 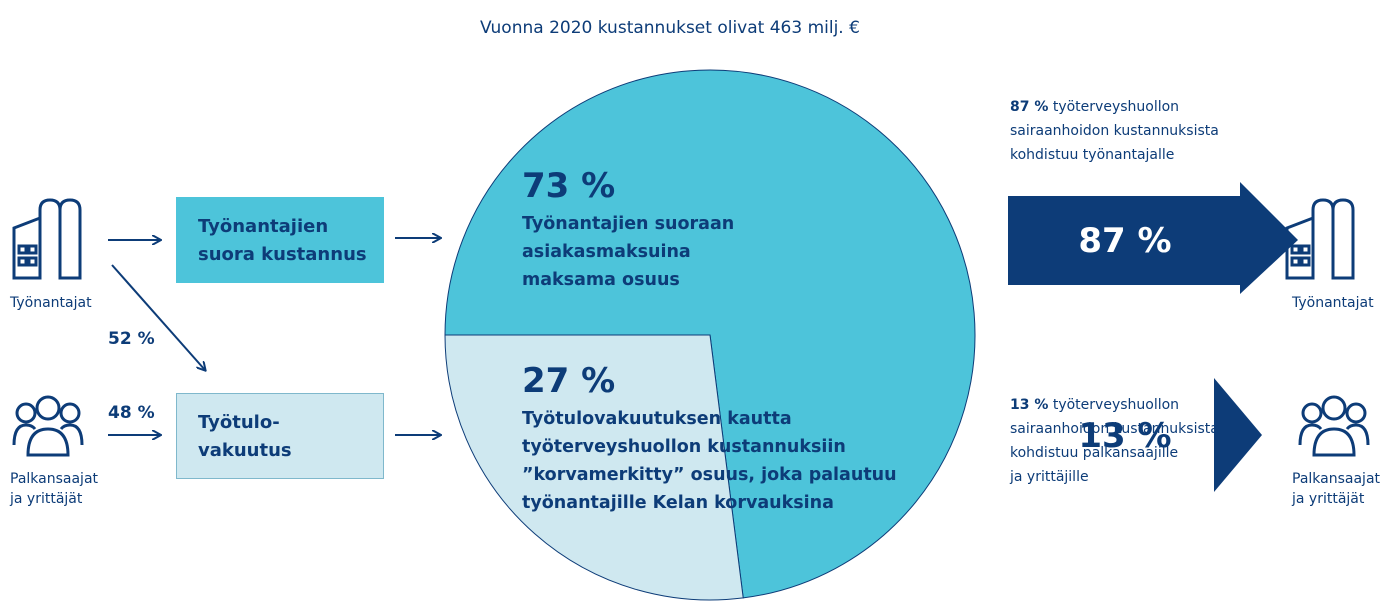 I want to click on arrow-label: 87 %, so click(x=1124, y=241).